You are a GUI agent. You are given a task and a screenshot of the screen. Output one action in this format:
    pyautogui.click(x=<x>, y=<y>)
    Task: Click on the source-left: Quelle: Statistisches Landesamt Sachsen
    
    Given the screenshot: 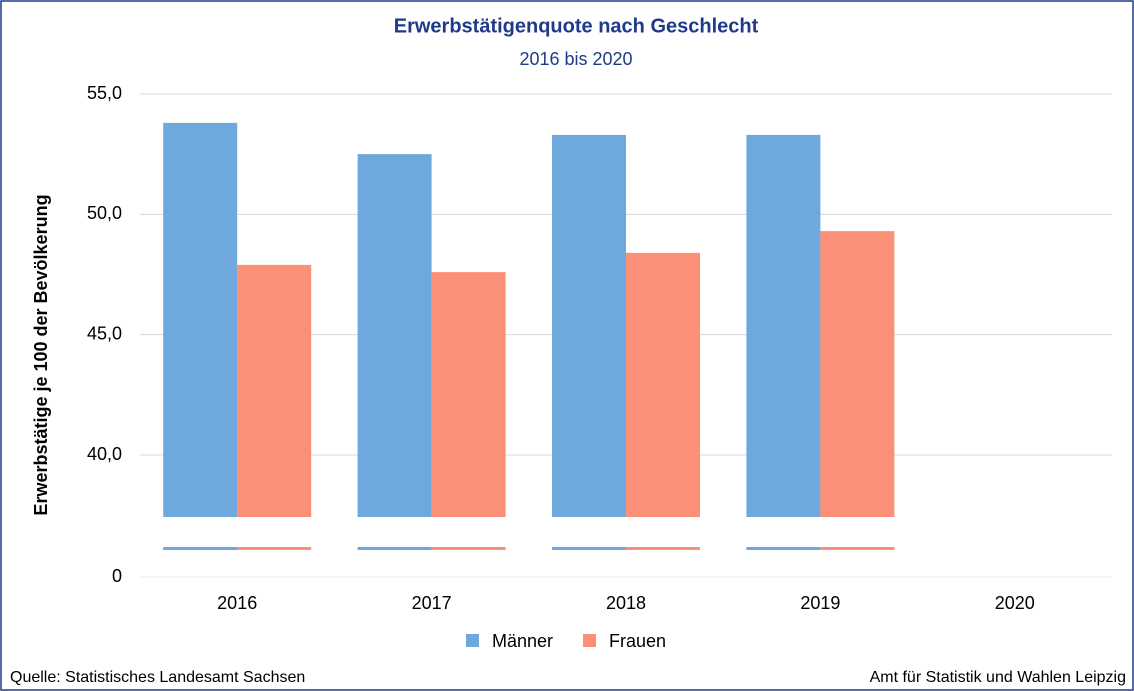 What is the action you would take?
    pyautogui.click(x=157, y=677)
    